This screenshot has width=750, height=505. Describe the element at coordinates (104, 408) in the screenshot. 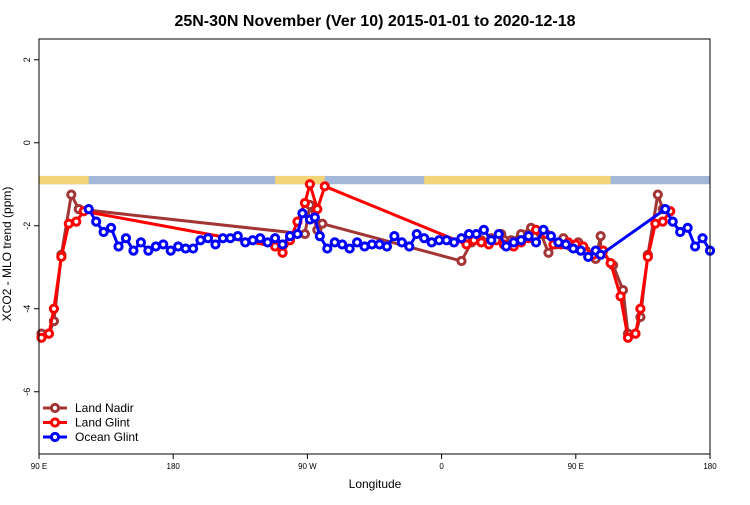

I see `legend-label: Land Nadir` at that location.